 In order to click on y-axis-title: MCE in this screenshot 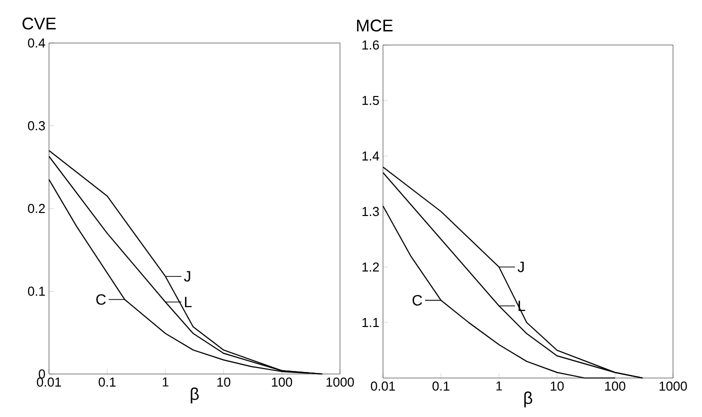, I will do `click(375, 26)`.